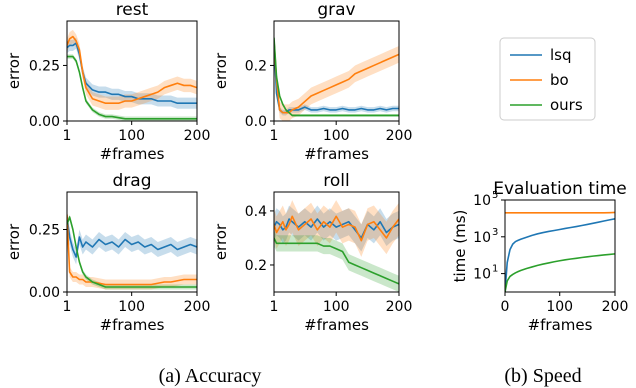  I want to click on legend: lsq bo ours, so click(547, 79).